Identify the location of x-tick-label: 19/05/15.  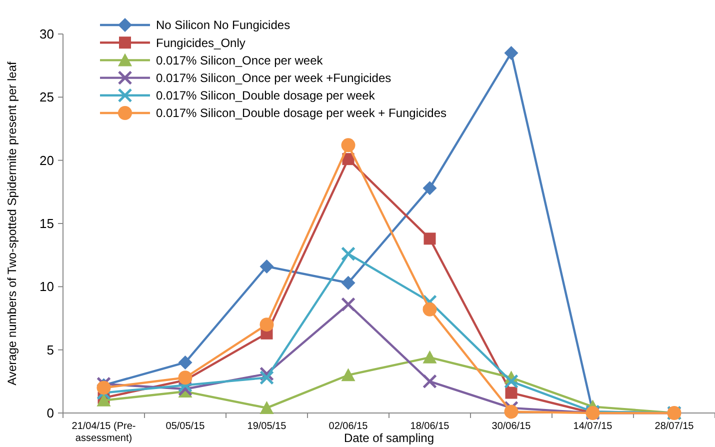
(267, 426).